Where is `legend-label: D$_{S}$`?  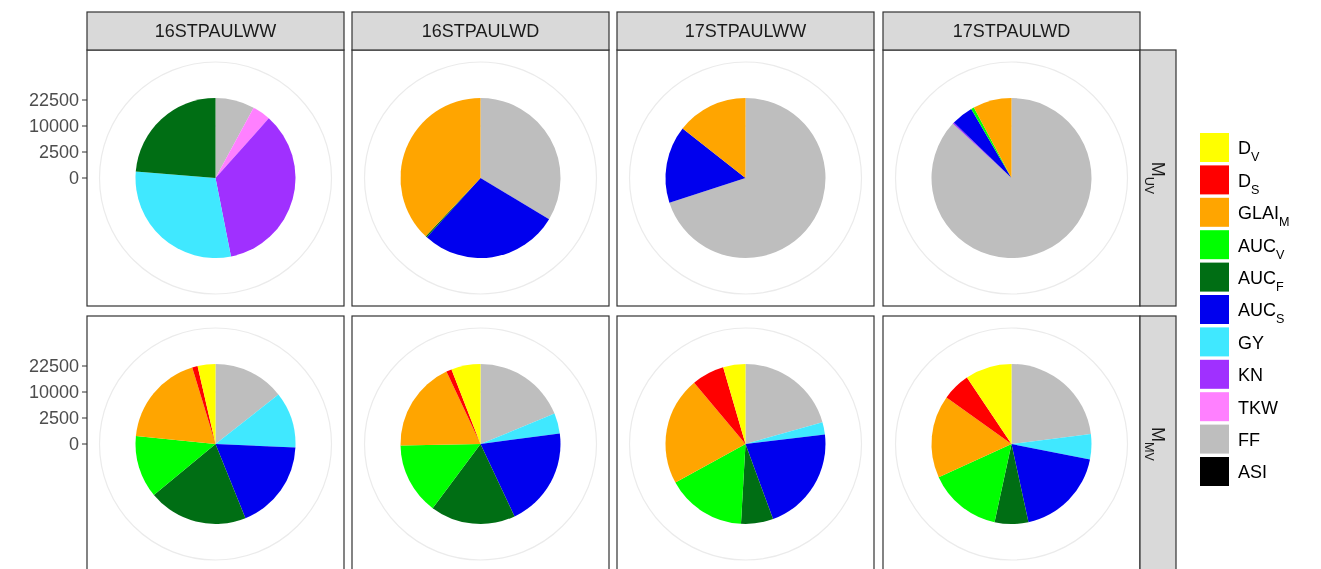 legend-label: D$_{S}$ is located at coordinates (1249, 183).